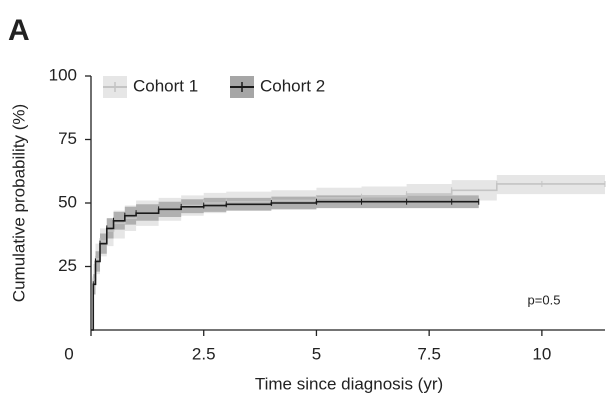 The image size is (607, 401). What do you see at coordinates (67, 265) in the screenshot?
I see `y-tick-label: 25` at bounding box center [67, 265].